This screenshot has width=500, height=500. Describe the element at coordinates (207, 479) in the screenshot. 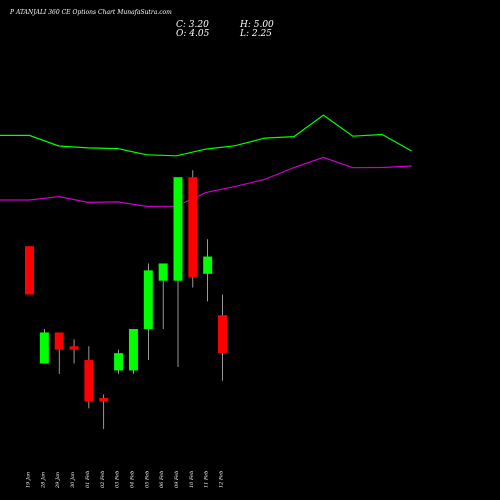

I see `x-tick-label: 11 Feb` at that location.